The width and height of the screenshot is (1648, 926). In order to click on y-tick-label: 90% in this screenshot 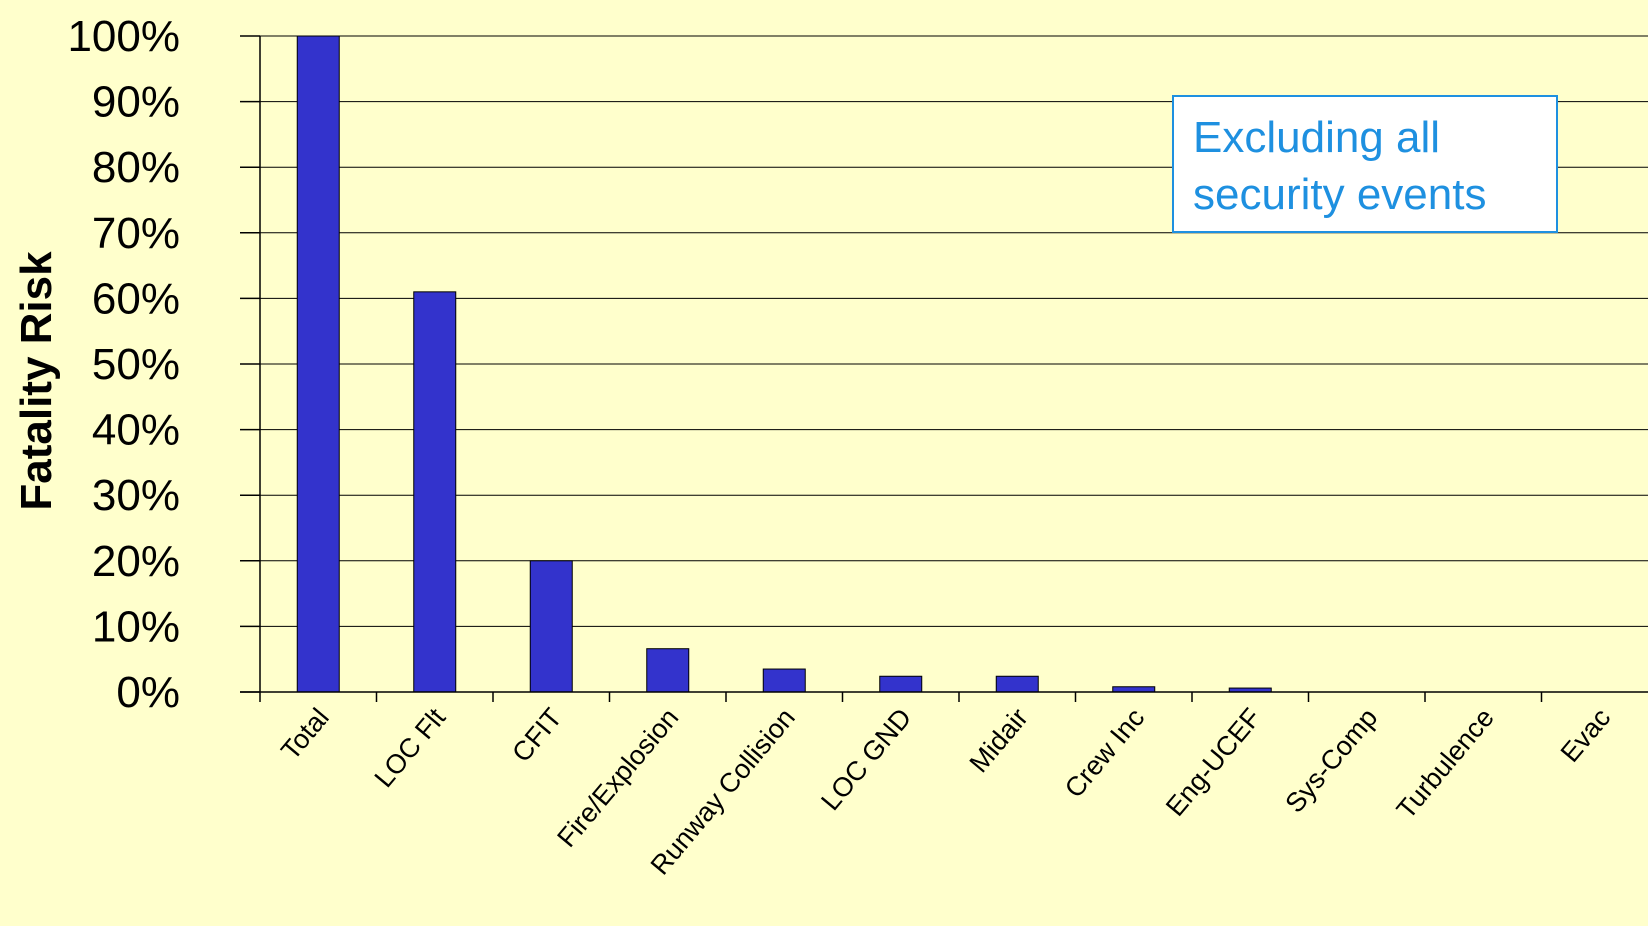, I will do `click(136, 102)`.